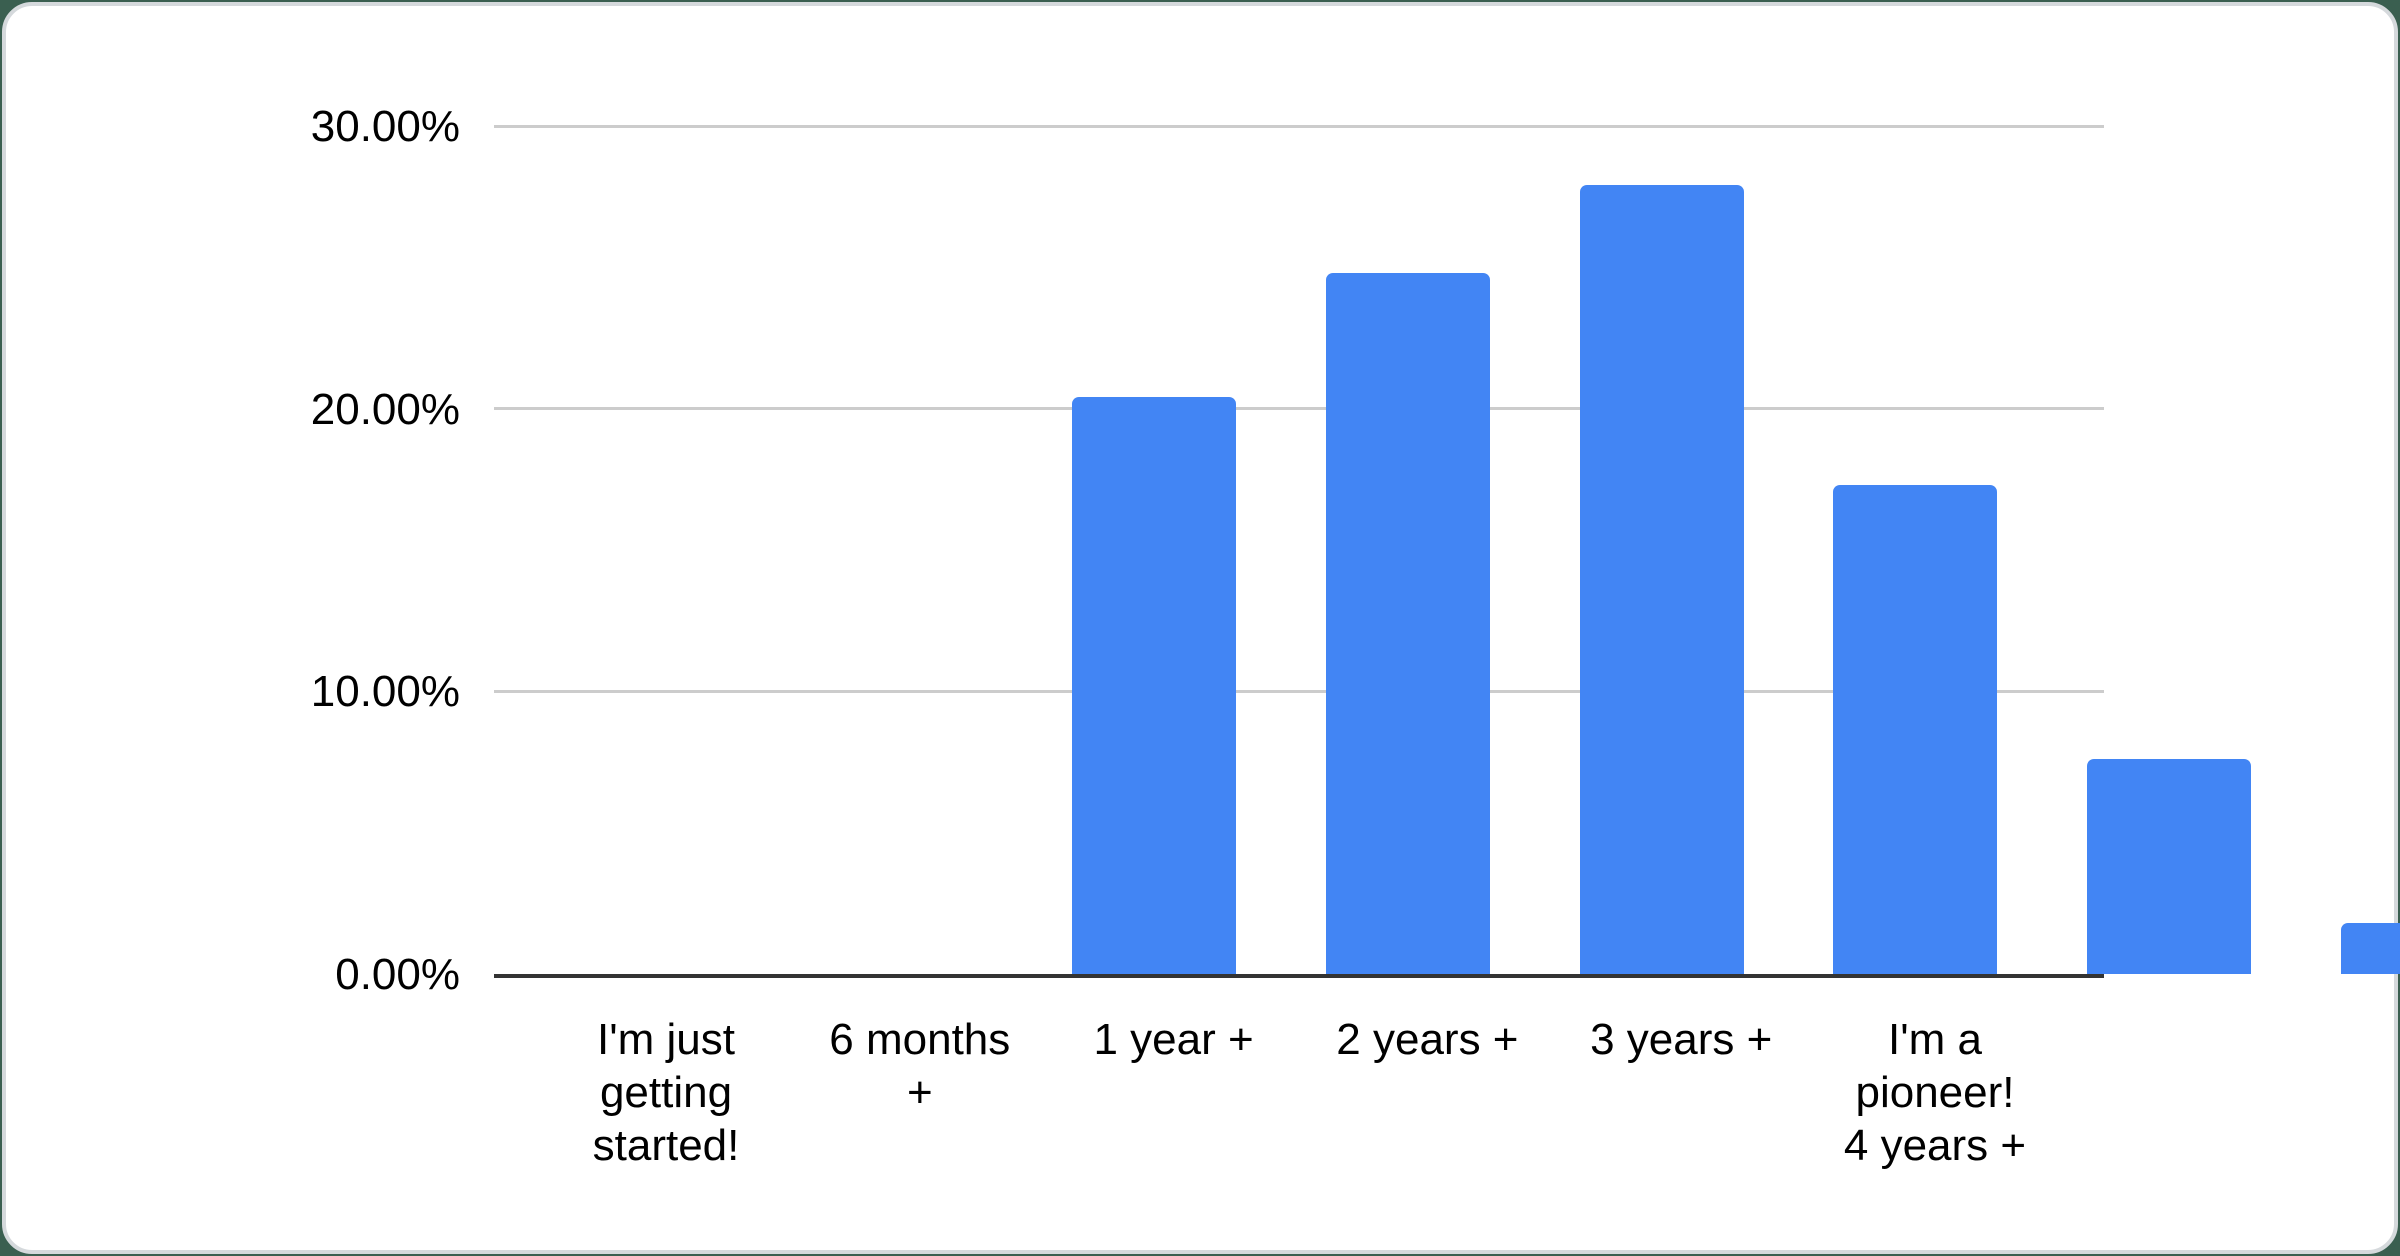 The image size is (2400, 1256). What do you see at coordinates (385, 692) in the screenshot?
I see `y-axis-tick-label: 10.00%` at bounding box center [385, 692].